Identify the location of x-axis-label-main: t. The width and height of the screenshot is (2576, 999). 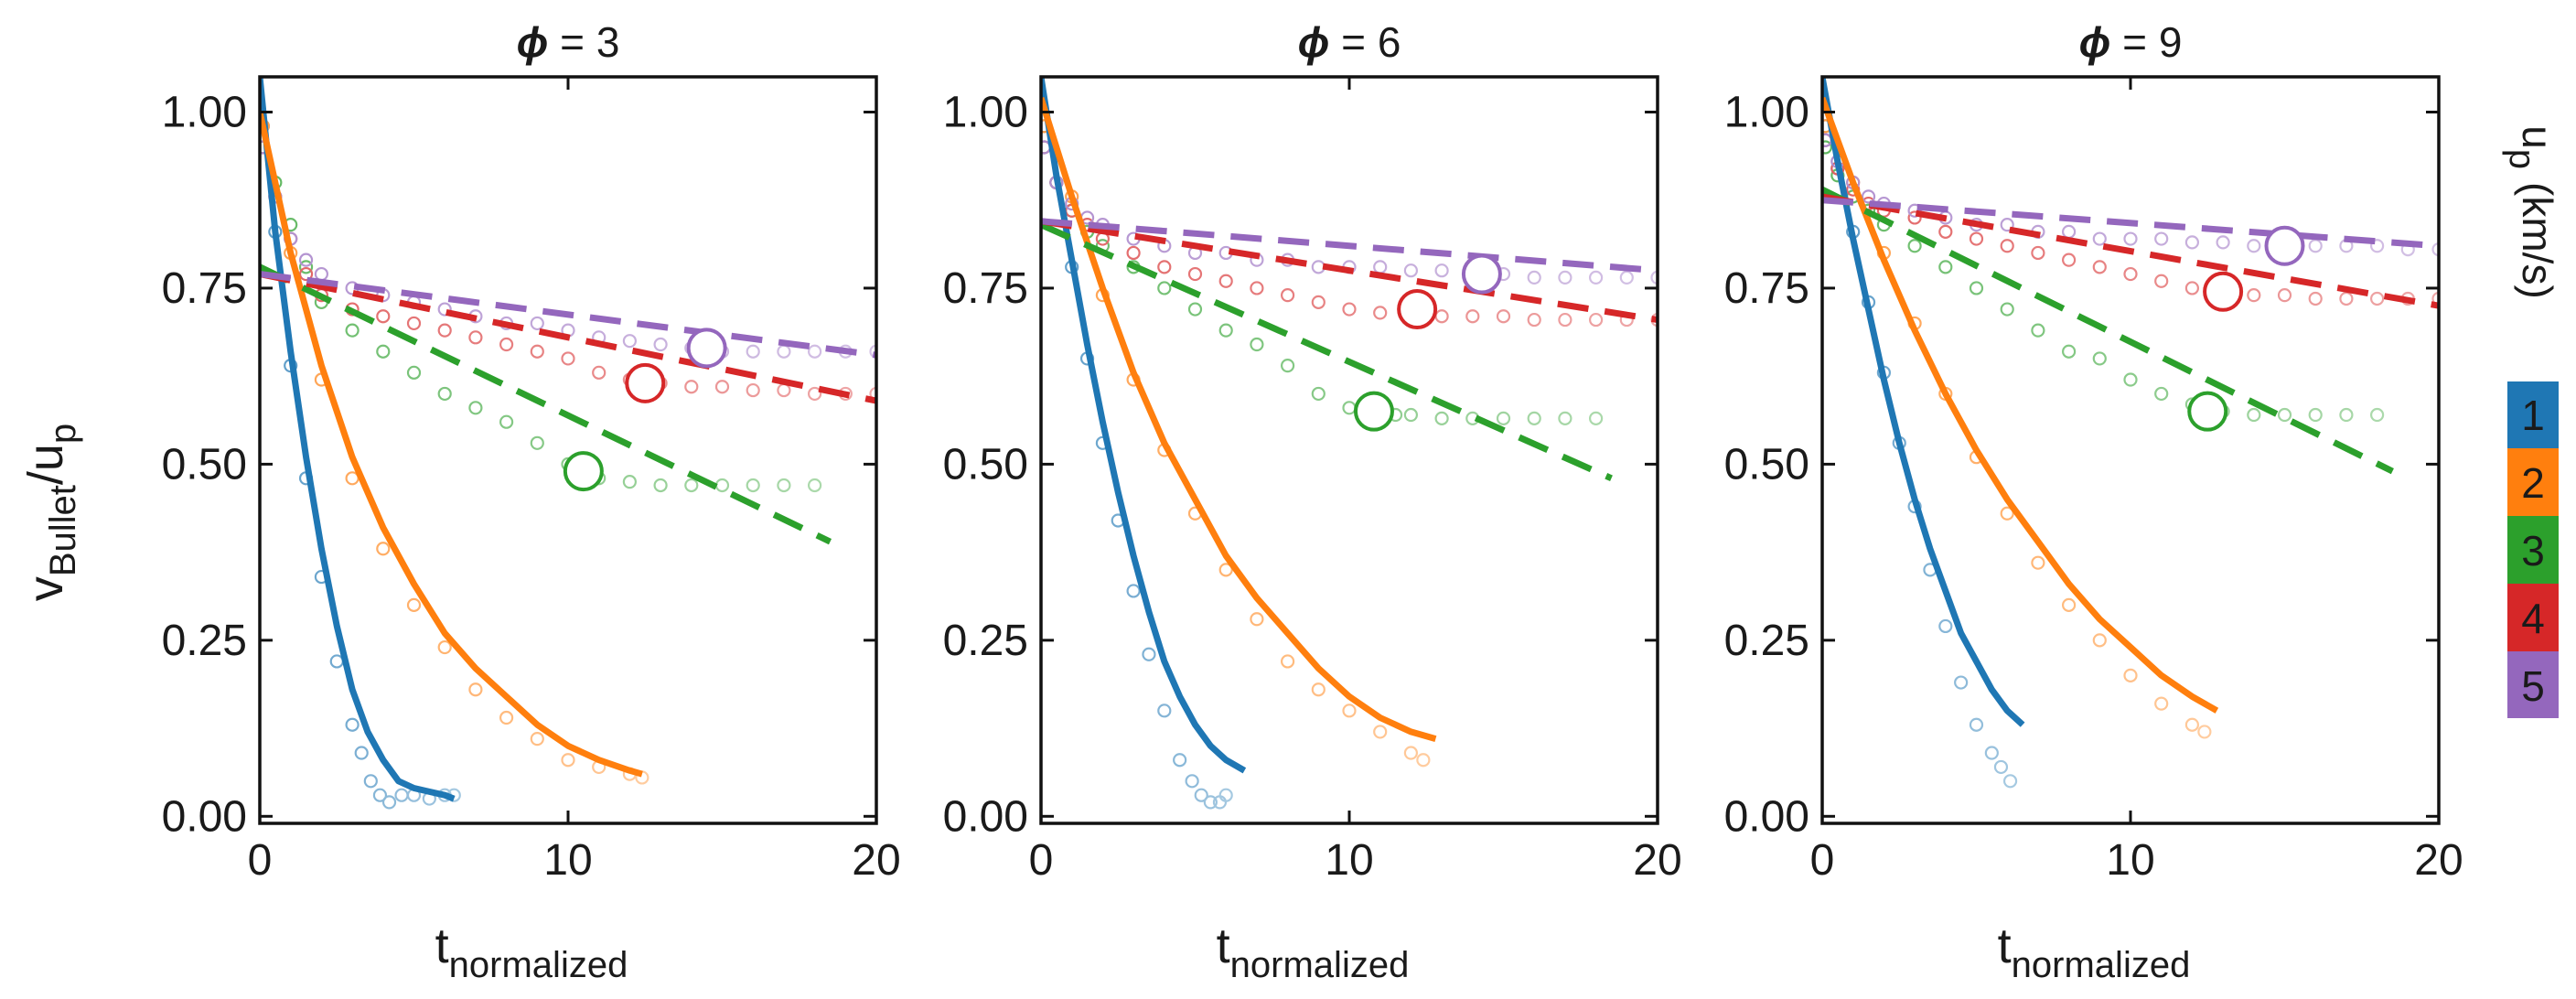
(2005, 945).